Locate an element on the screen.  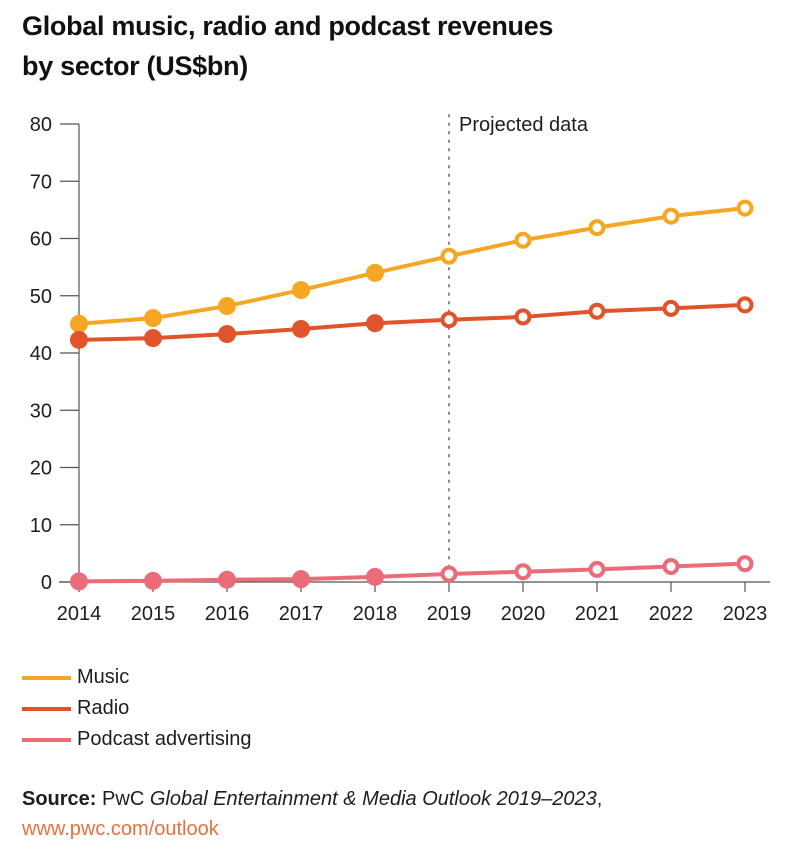
legend-item-podcast: Podcast advertising is located at coordinates (137, 739).